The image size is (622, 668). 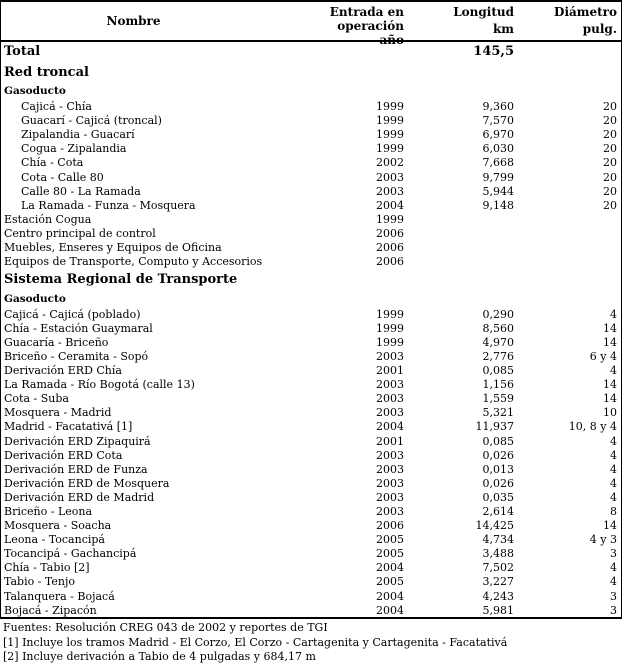 I want to click on cell-nombre: Calle 80 - La Ramada, so click(x=81, y=191).